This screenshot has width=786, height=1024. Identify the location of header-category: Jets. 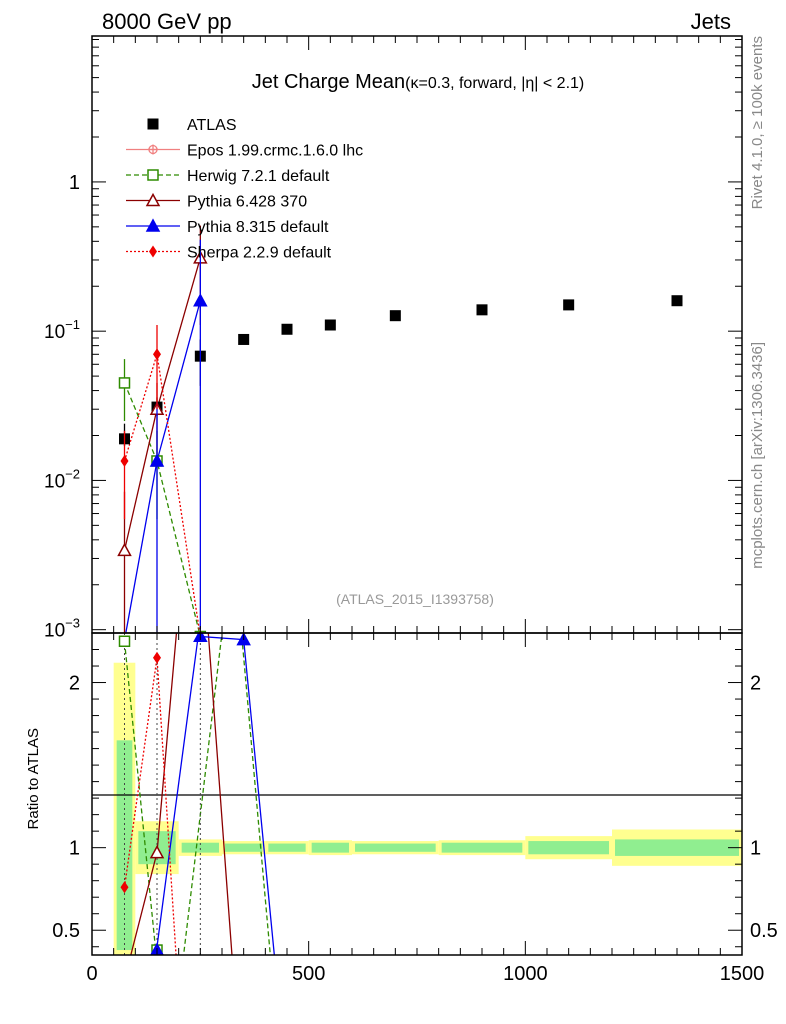
(711, 21).